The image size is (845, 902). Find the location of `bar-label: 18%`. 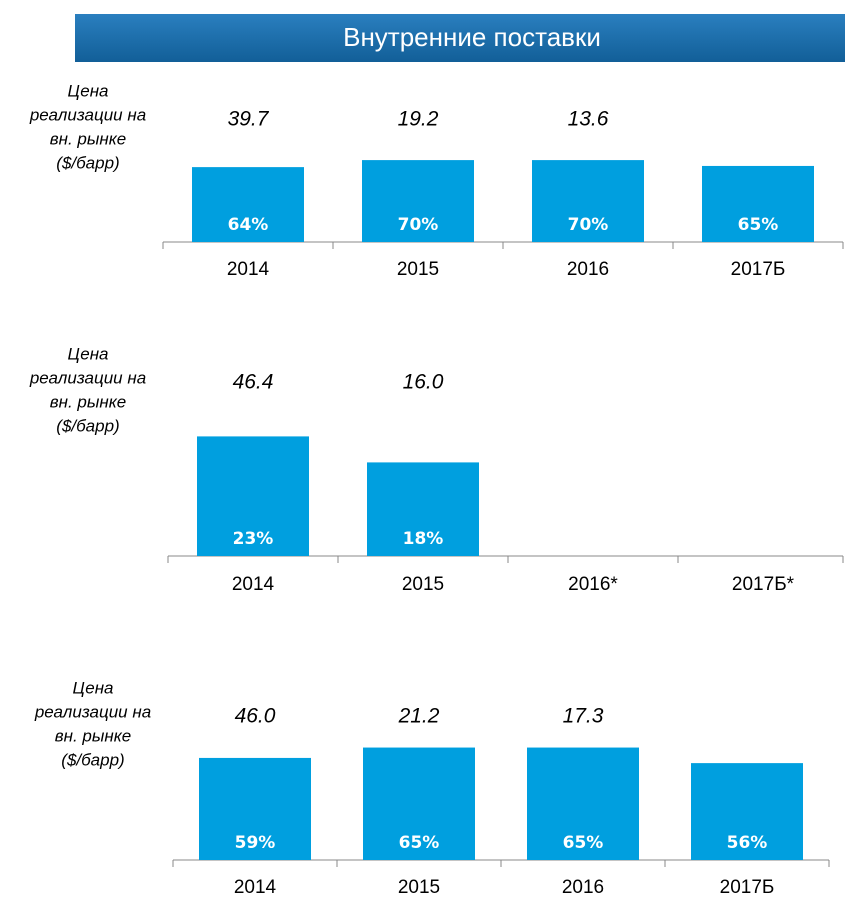

bar-label: 18% is located at coordinates (423, 539).